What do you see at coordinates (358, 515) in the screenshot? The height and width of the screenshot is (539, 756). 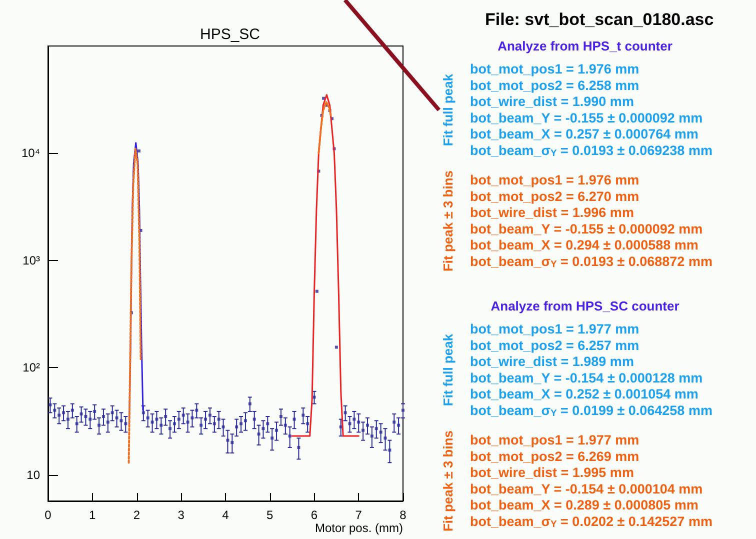 I see `x-tick-label: 7` at bounding box center [358, 515].